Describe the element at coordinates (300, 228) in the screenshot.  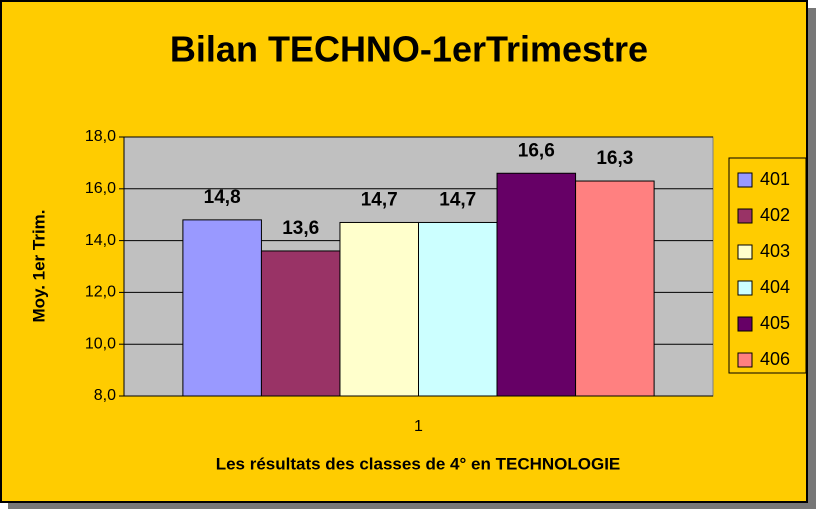
I see `value-label: 13,6` at that location.